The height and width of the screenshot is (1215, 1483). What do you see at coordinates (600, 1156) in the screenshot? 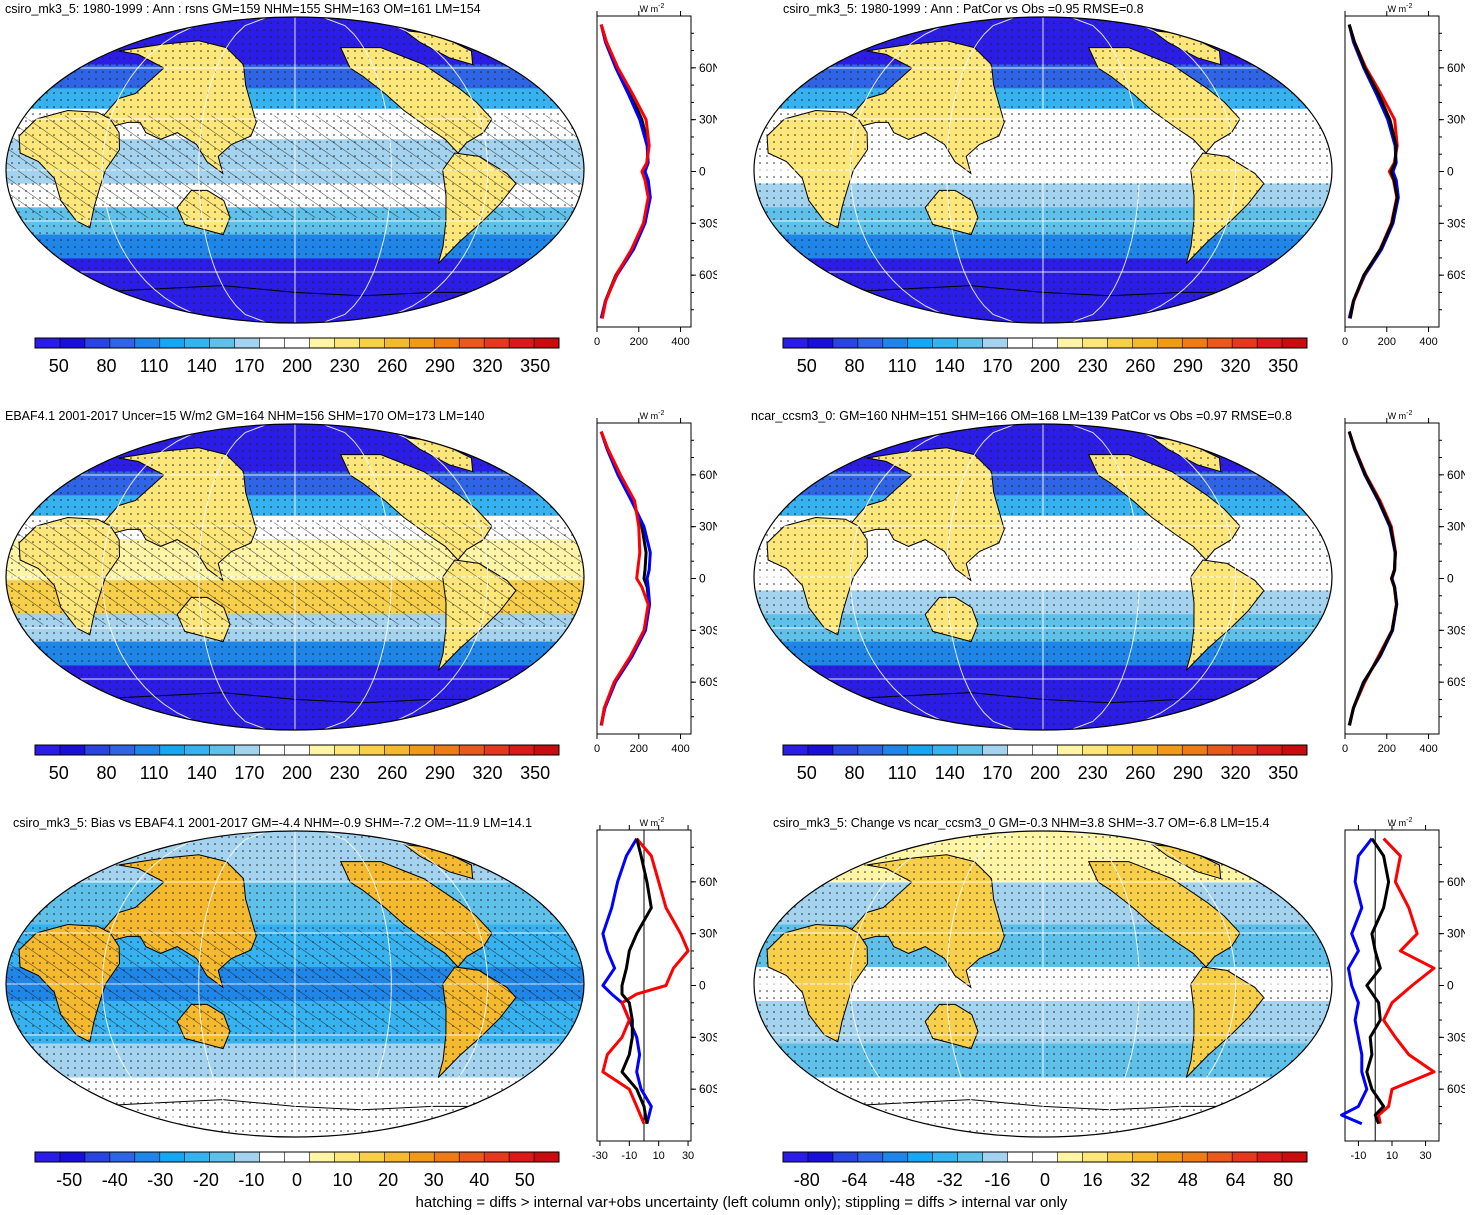
I see `x-tick-label: -30` at bounding box center [600, 1156].